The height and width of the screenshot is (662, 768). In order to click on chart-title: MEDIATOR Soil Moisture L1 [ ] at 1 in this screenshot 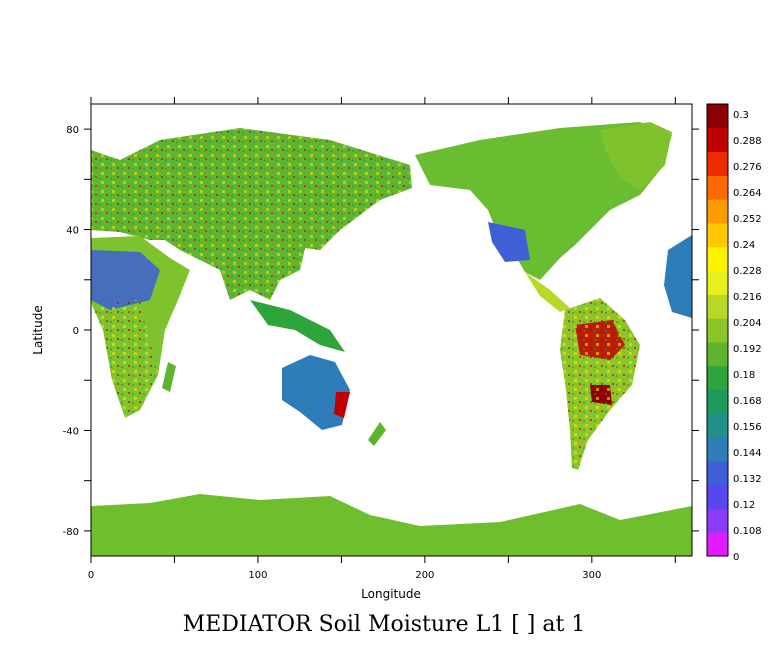, I will do `click(384, 624)`.